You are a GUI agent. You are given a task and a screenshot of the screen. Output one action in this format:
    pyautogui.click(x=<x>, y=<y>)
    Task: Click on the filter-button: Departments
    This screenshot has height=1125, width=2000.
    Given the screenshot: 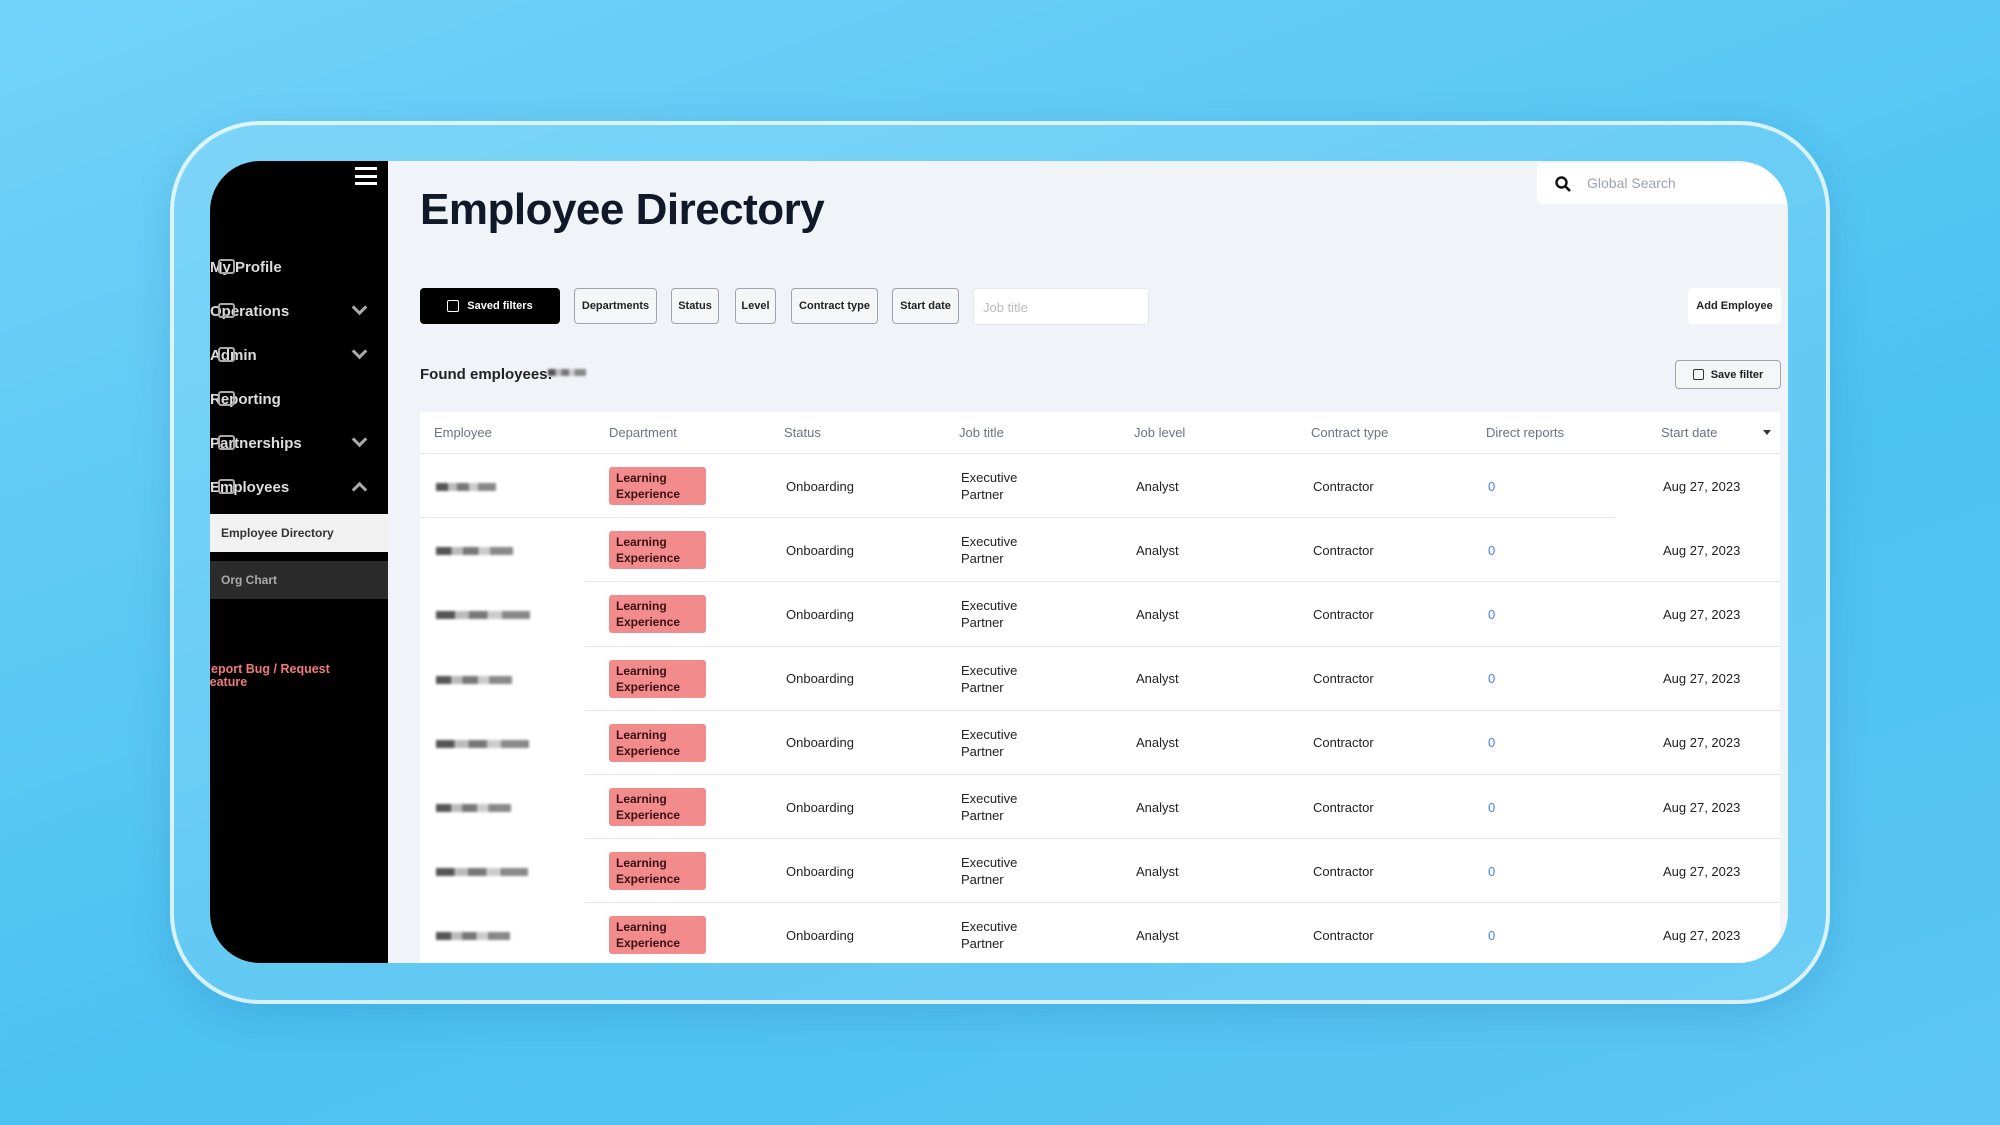 What is the action you would take?
    pyautogui.click(x=615, y=306)
    